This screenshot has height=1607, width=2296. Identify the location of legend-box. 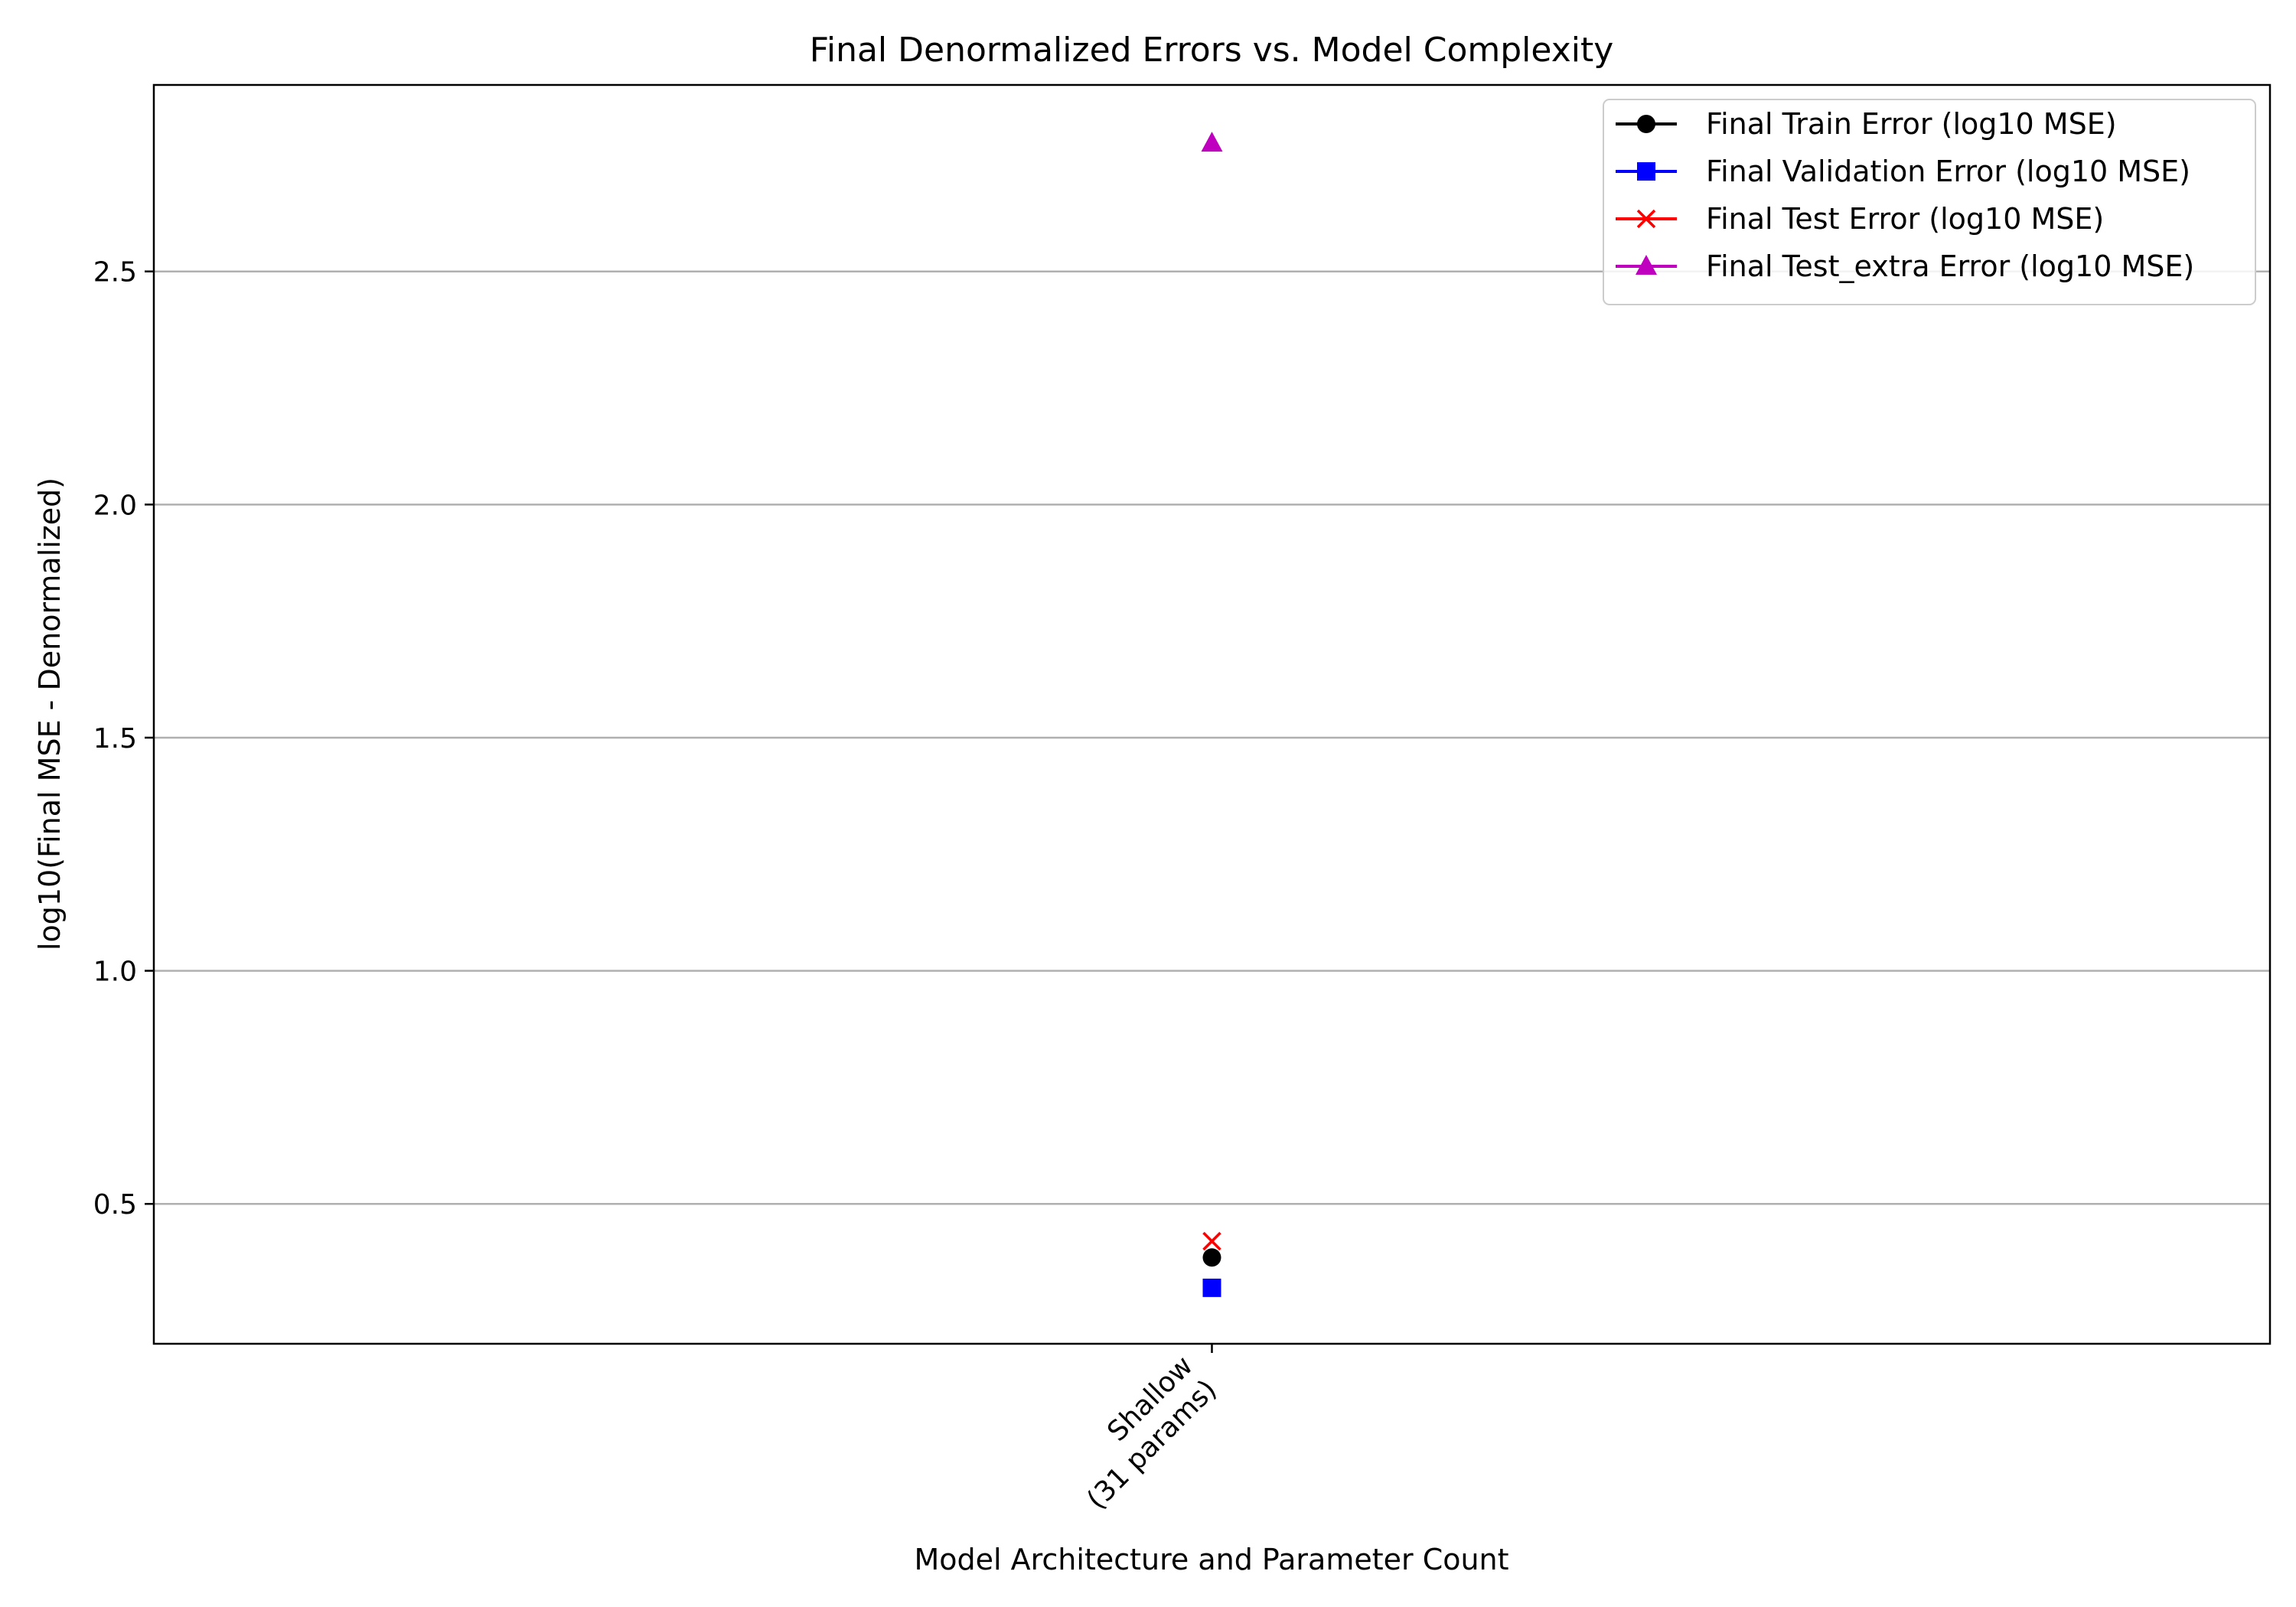
(1929, 202).